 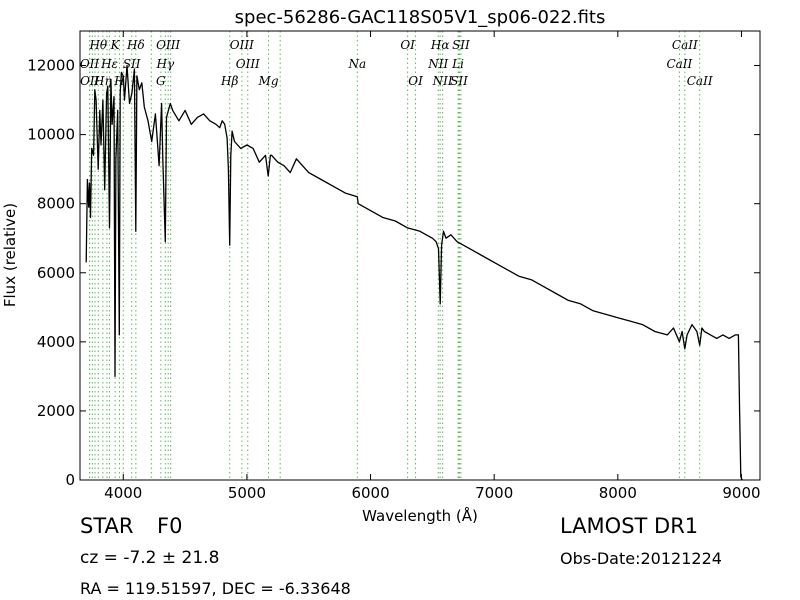 What do you see at coordinates (268, 81) in the screenshot?
I see `line-label: Mg` at bounding box center [268, 81].